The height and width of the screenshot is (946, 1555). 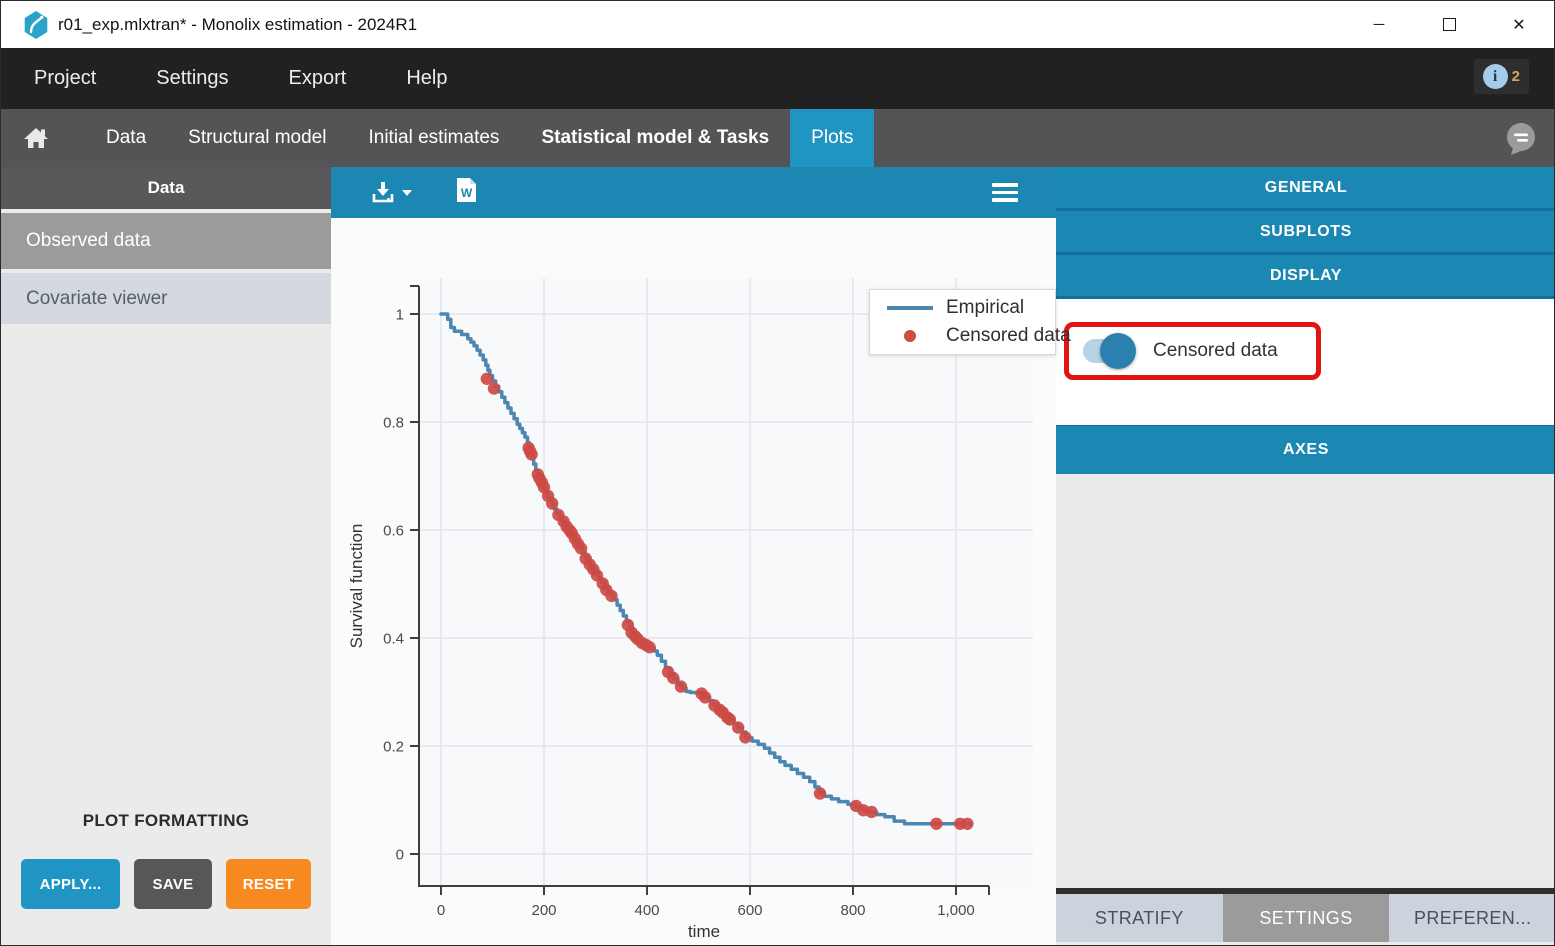 I want to click on feedback-button, so click(x=1521, y=141).